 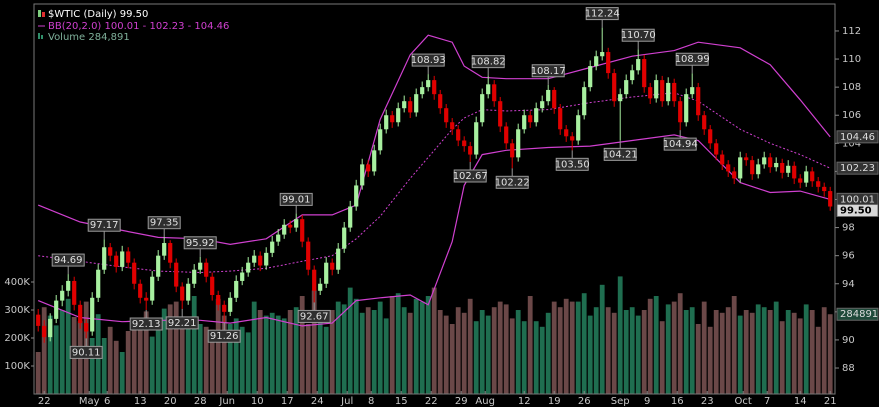 What do you see at coordinates (857, 137) in the screenshot?
I see `badge-upper` at bounding box center [857, 137].